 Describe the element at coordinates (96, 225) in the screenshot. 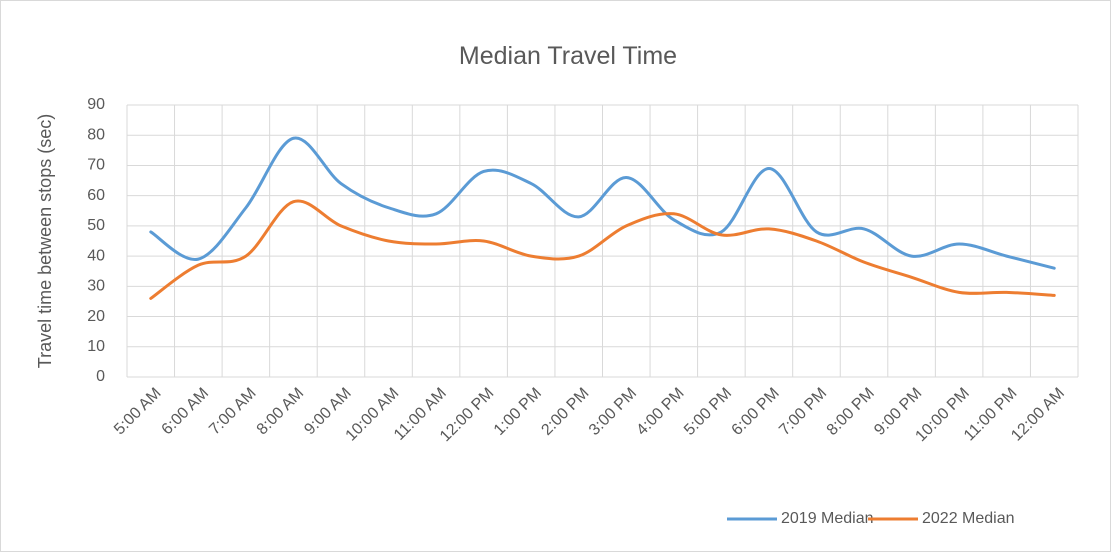

I see `y-tick-label: 50` at that location.